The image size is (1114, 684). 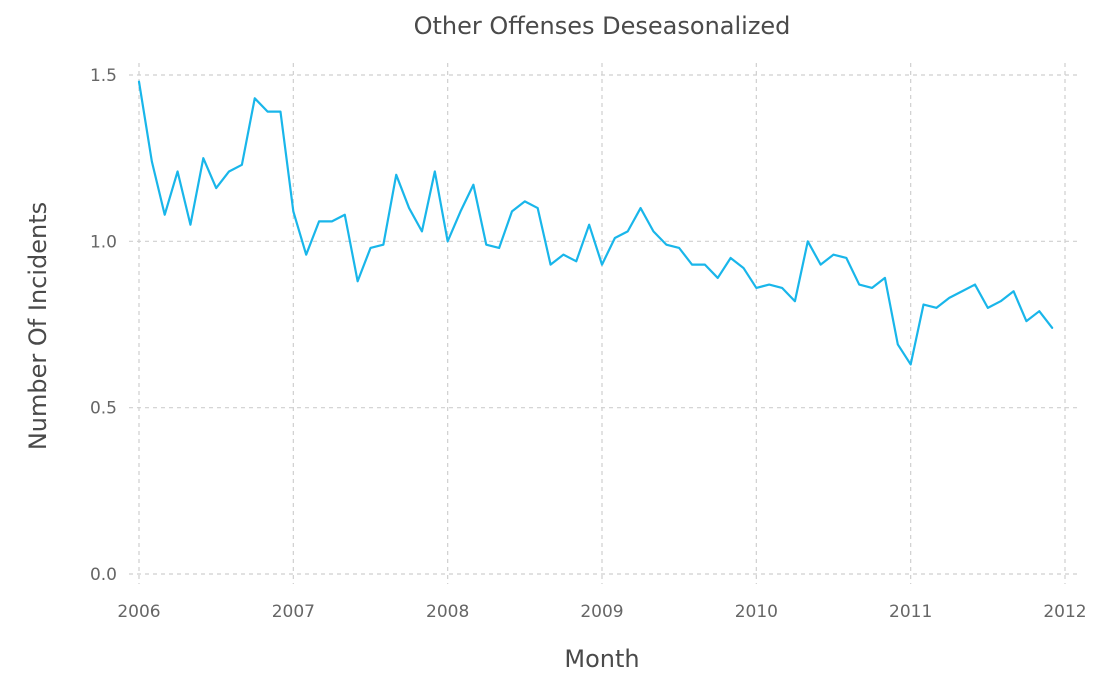 I want to click on x-axis-ticks: 2006 2007 2008 2009 2010 2011 2012, so click(x=601, y=612).